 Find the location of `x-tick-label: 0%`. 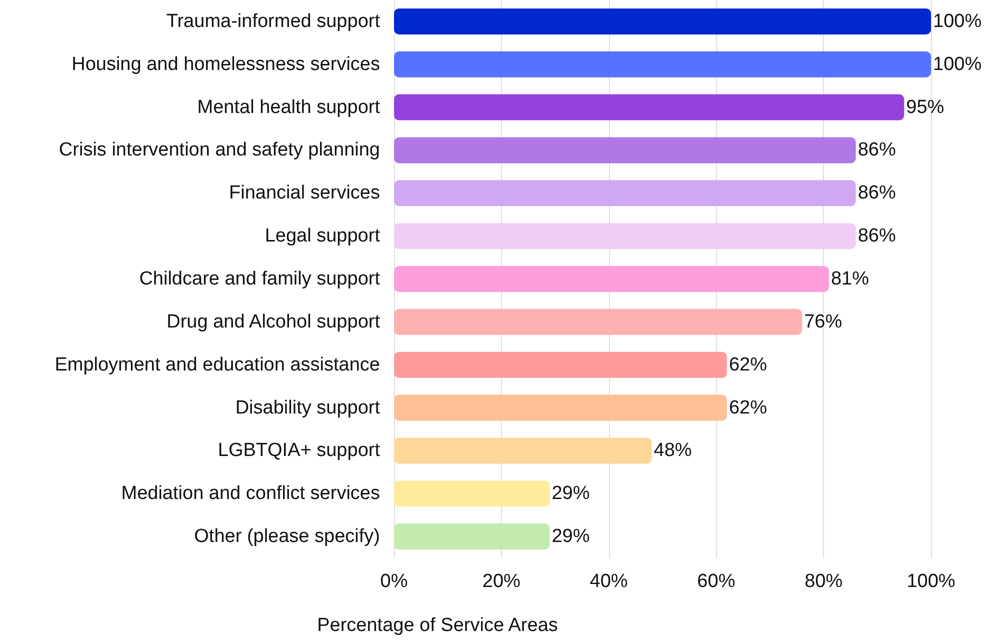

x-tick-label: 0% is located at coordinates (394, 581).